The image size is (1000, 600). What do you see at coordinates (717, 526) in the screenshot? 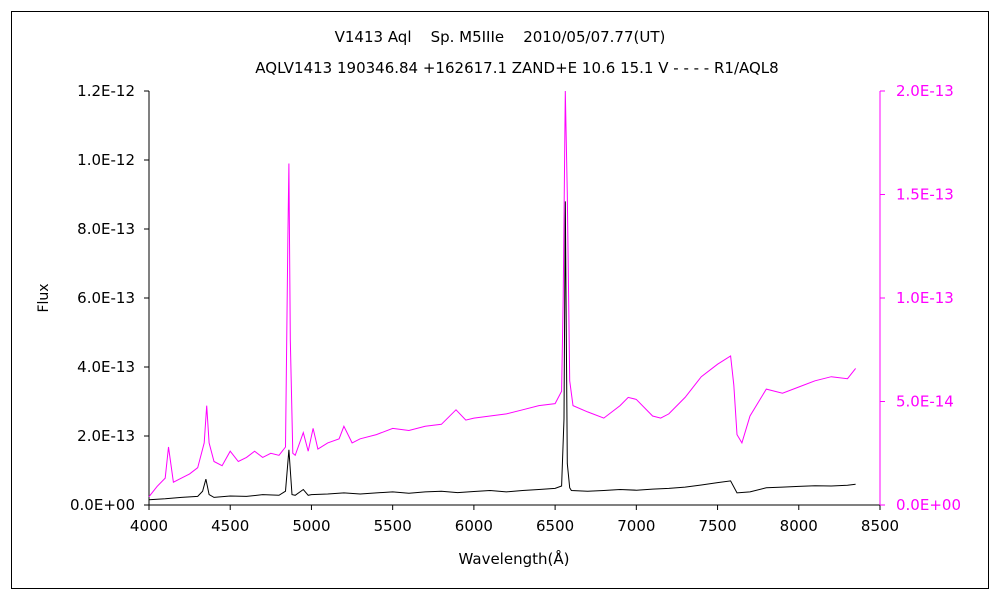
I see `x-tick-label: 7500` at bounding box center [717, 526].